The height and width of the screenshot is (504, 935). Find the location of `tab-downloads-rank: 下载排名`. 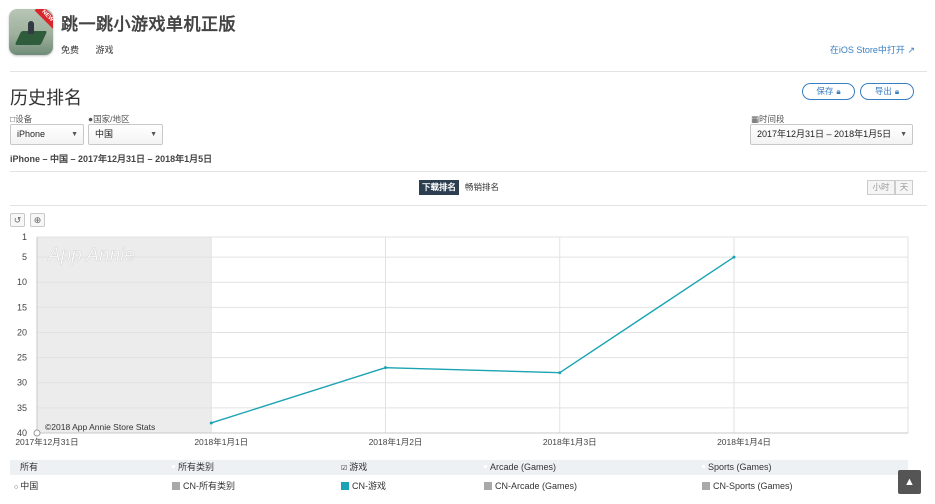

tab-downloads-rank: 下载排名 is located at coordinates (439, 187).